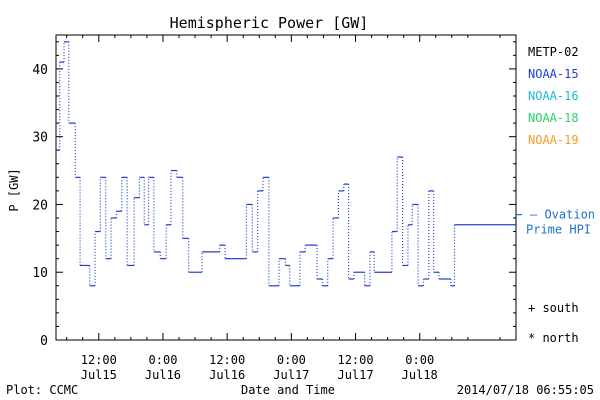  What do you see at coordinates (44, 341) in the screenshot?
I see `y-tick-label: 0` at bounding box center [44, 341].